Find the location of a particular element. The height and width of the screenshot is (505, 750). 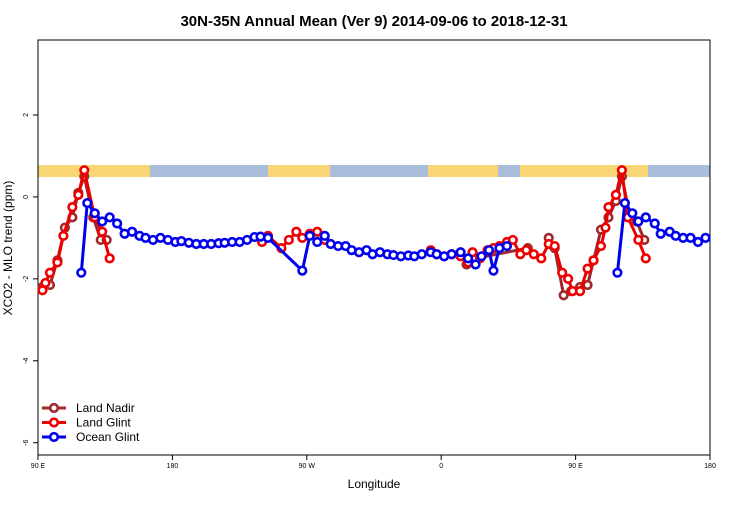

y-axis-label: XCO2 - MLO trend (ppm) is located at coordinates (8, 248).